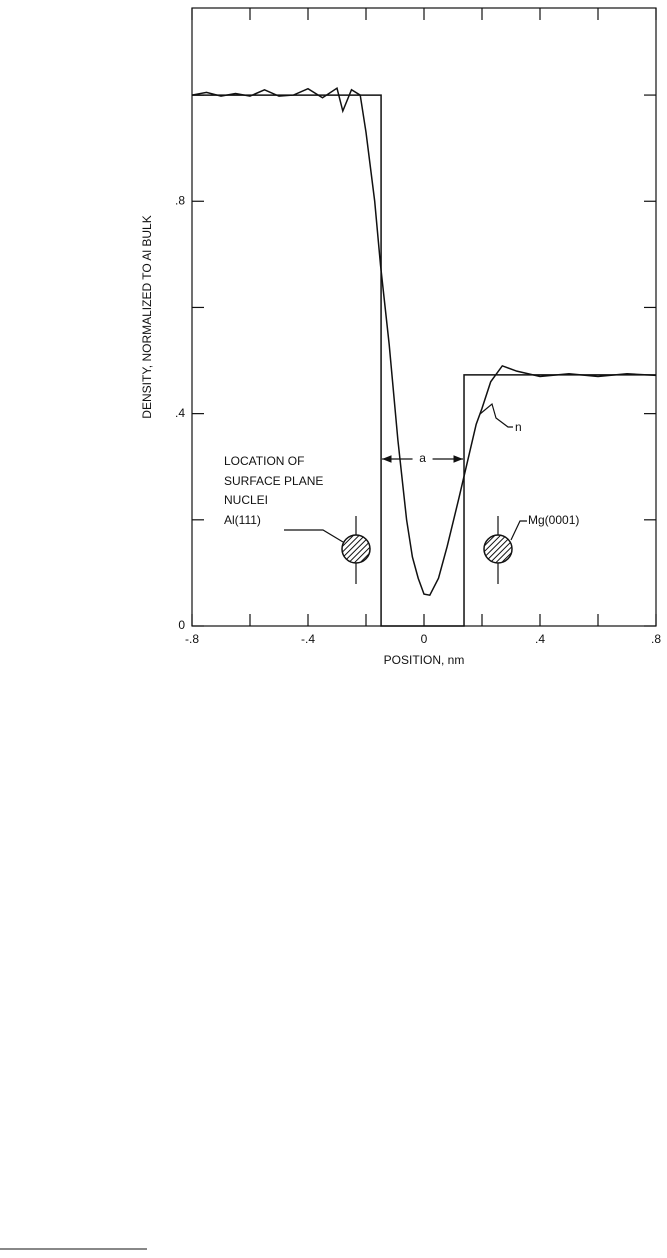 The height and width of the screenshot is (1258, 667). What do you see at coordinates (553, 520) in the screenshot?
I see `annotation: Mg(0001)` at bounding box center [553, 520].